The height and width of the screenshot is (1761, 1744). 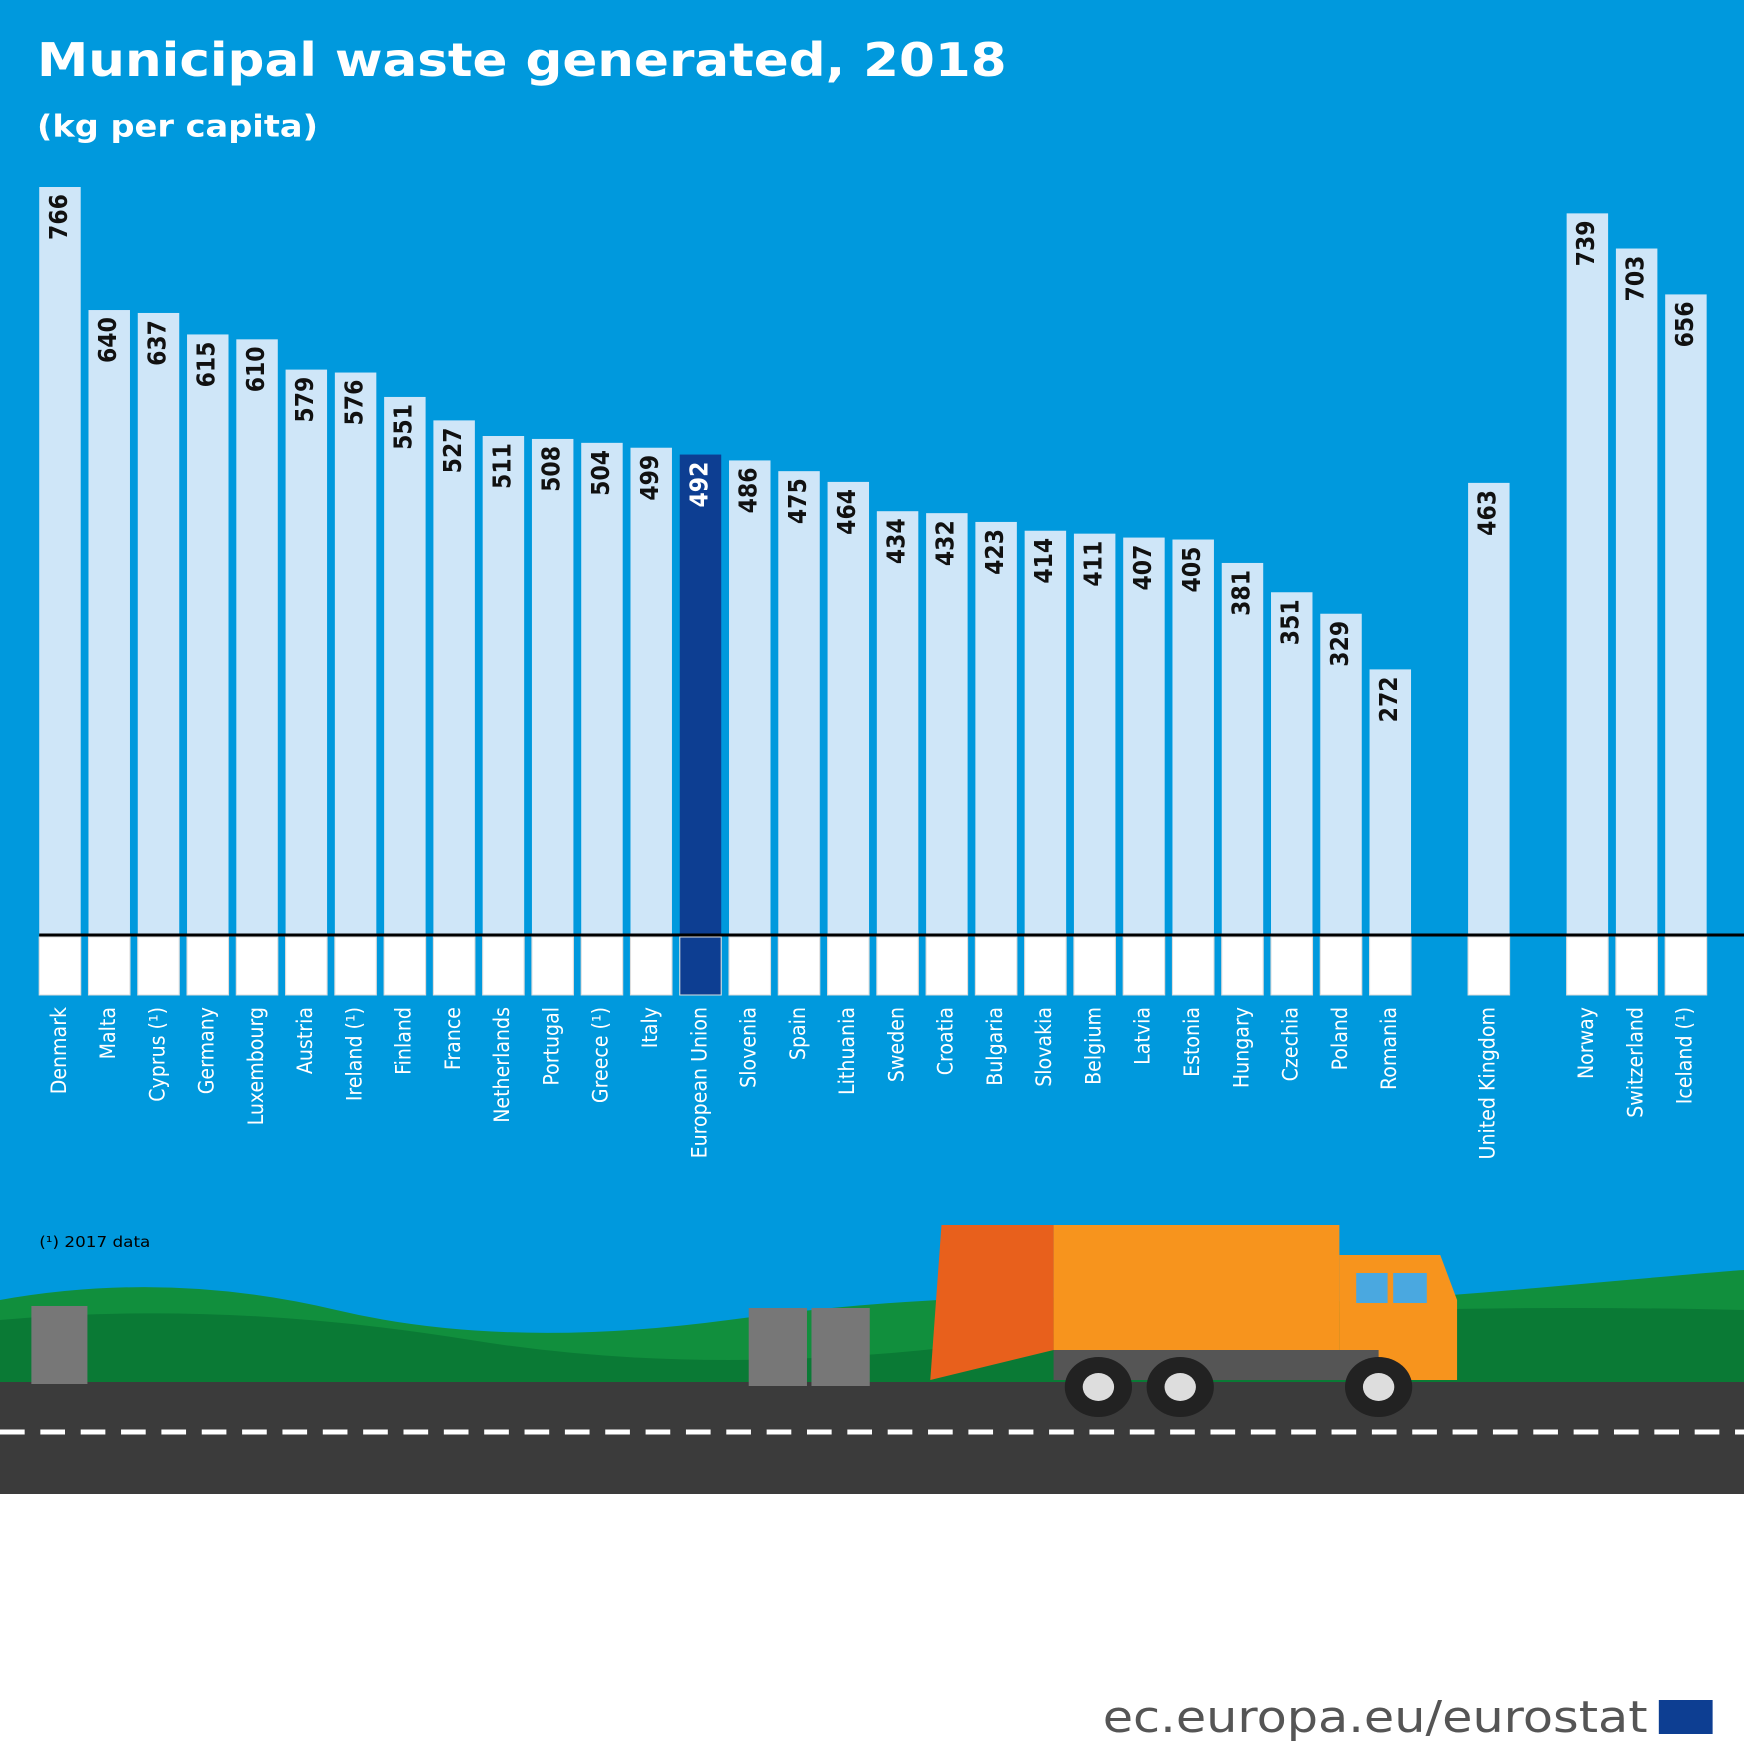 What do you see at coordinates (650, 478) in the screenshot?
I see `value-label: 499` at bounding box center [650, 478].